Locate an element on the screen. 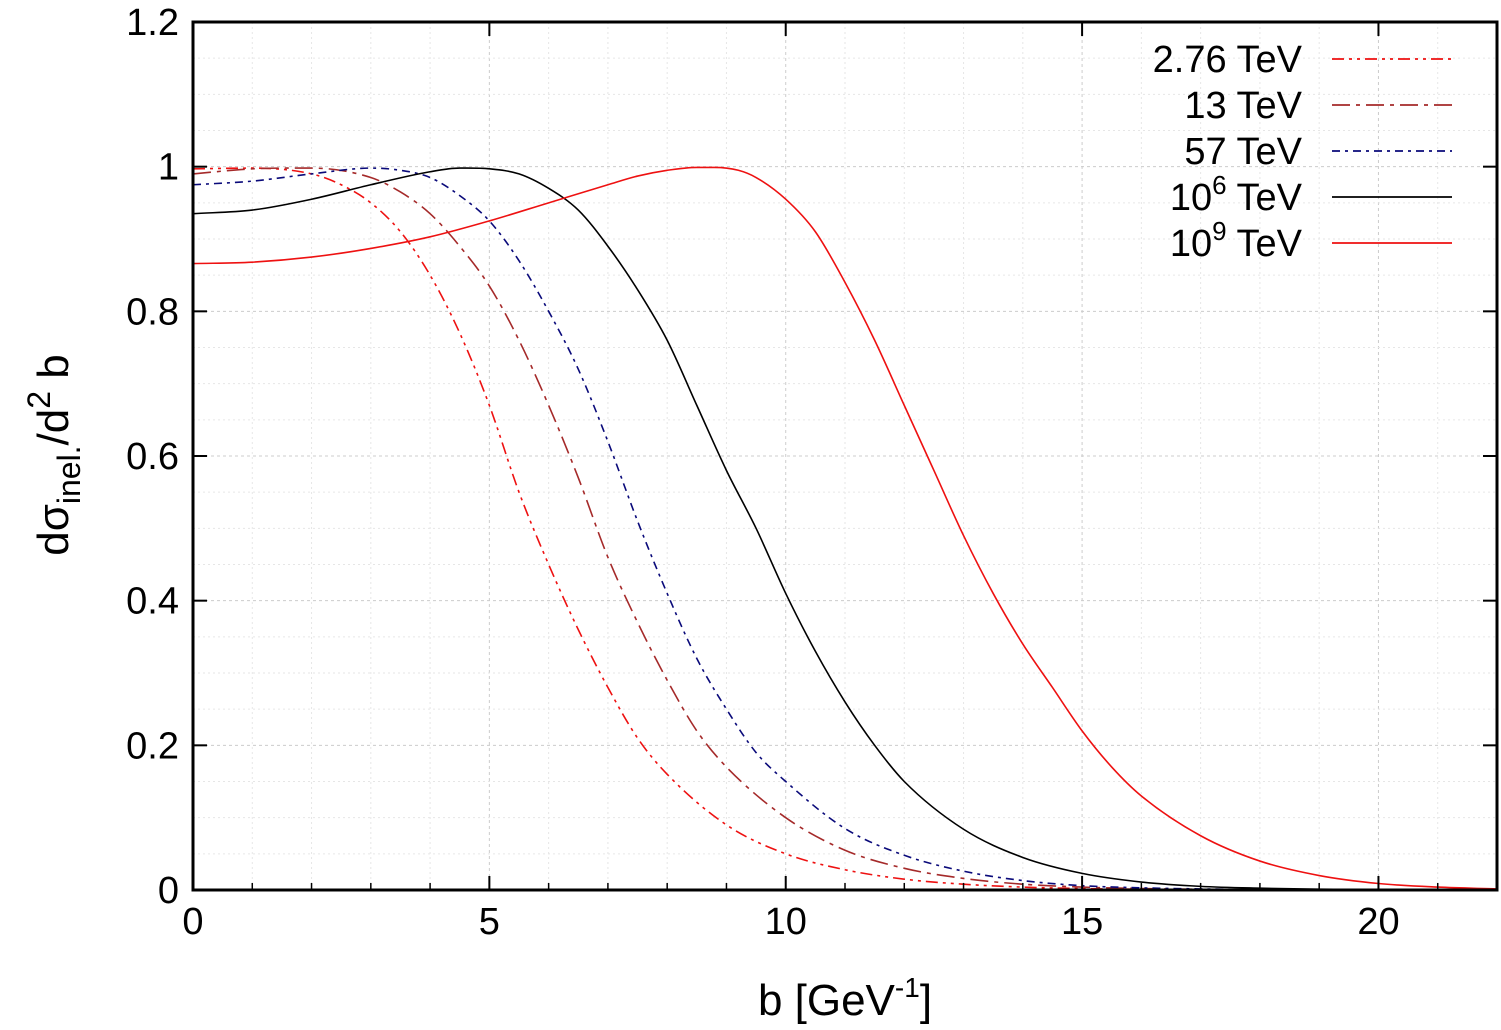 The image size is (1501, 1030). y-tick-label: 1.2 is located at coordinates (152, 23).